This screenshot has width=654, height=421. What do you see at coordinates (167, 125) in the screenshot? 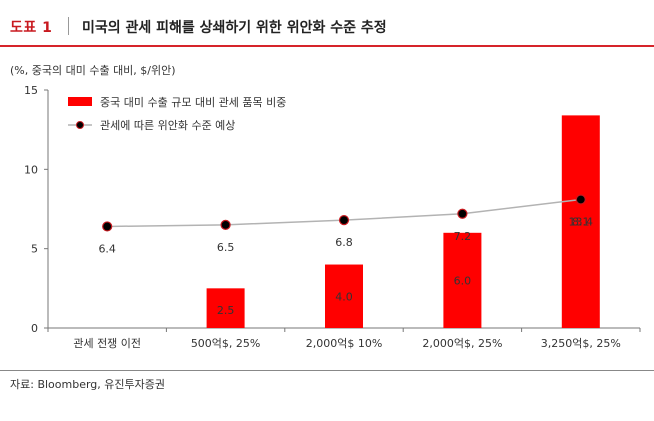
I see `legend-label-line: 관세에 따른 위안화 수준 예상` at bounding box center [167, 125].